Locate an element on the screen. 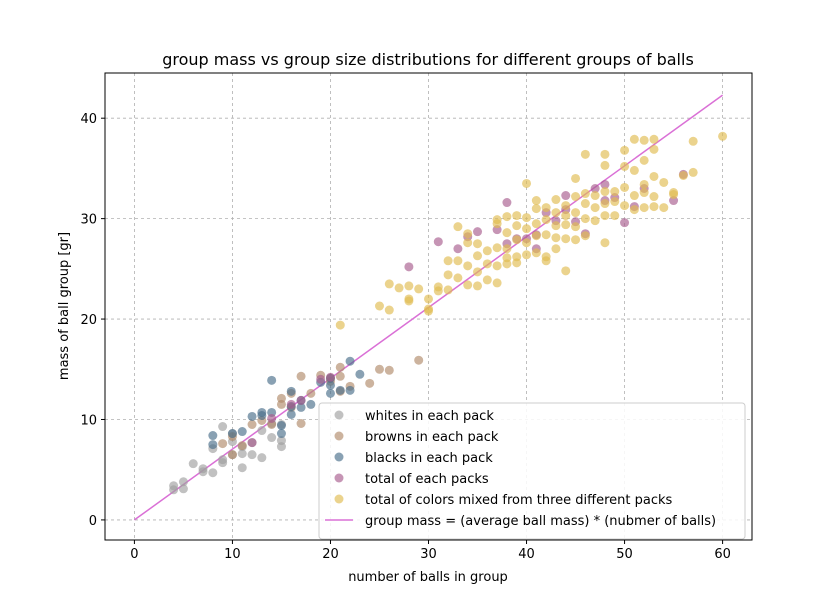  x-tick-label: 10 is located at coordinates (232, 554).